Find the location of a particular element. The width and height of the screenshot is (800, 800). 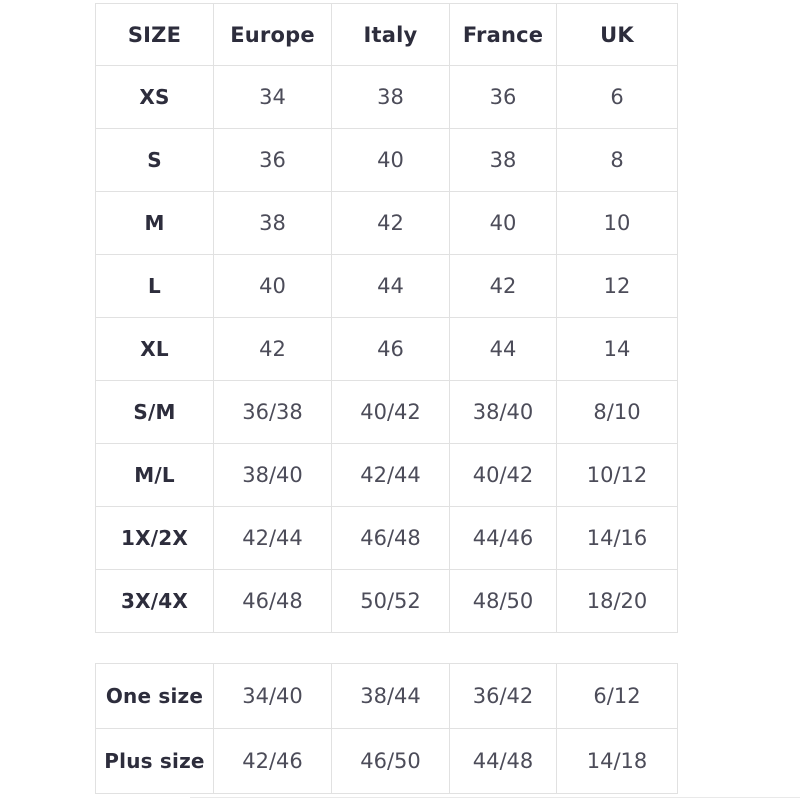

table-row-3x4x: 3X/4X 46/48 50/52 48/50 18/20 is located at coordinates (386, 601).